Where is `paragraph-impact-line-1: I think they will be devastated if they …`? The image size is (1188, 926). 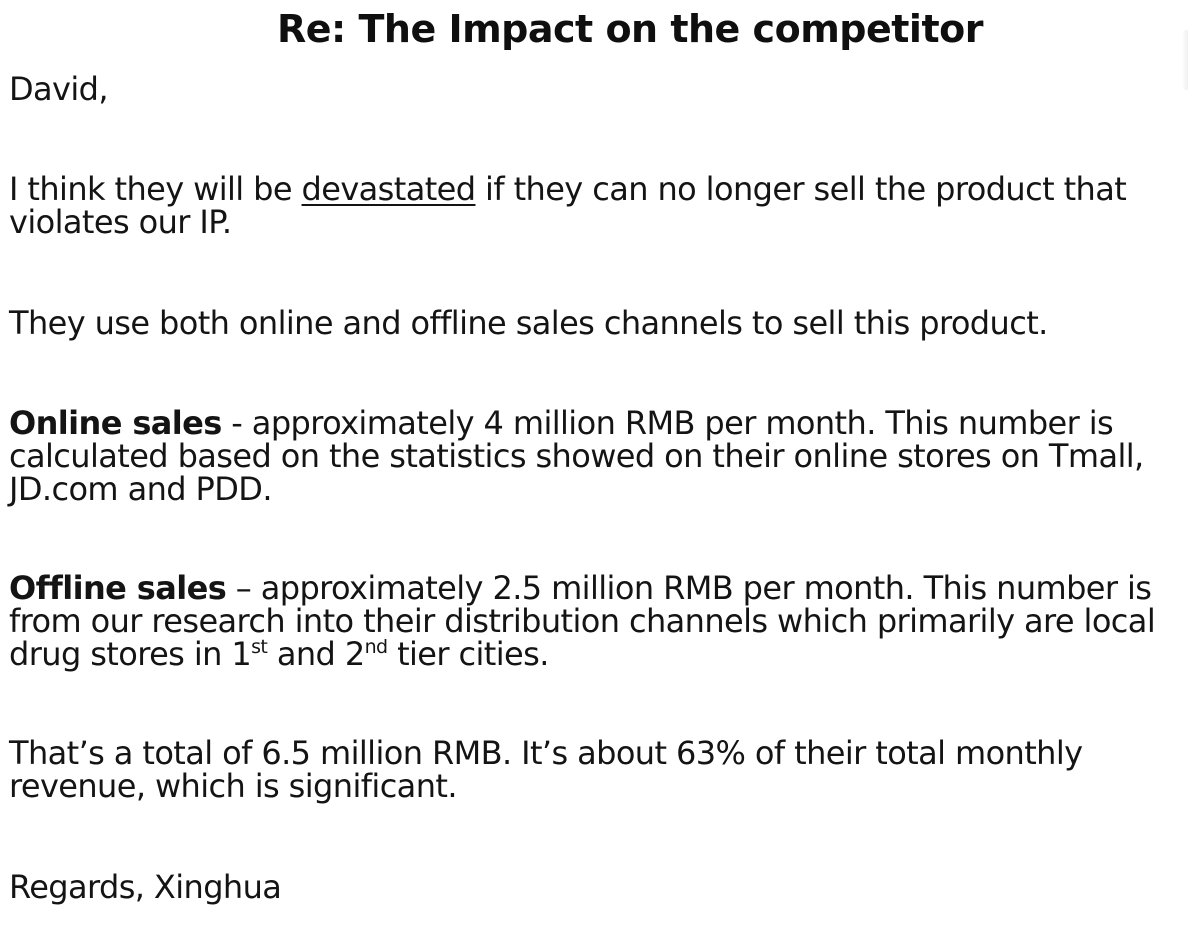 paragraph-impact-line-1: I think they will be devastated if they … is located at coordinates (568, 189).